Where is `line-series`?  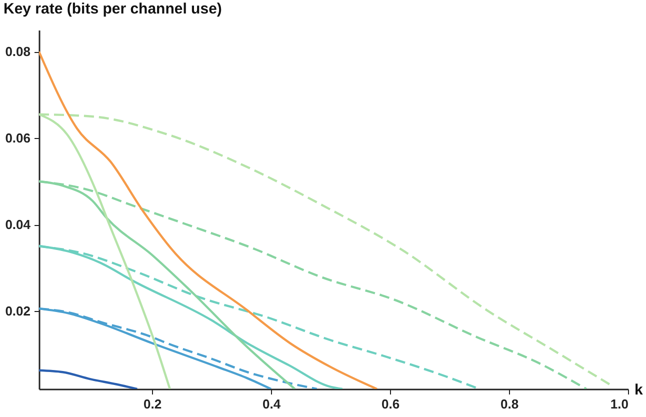 line-series is located at coordinates (88, 379).